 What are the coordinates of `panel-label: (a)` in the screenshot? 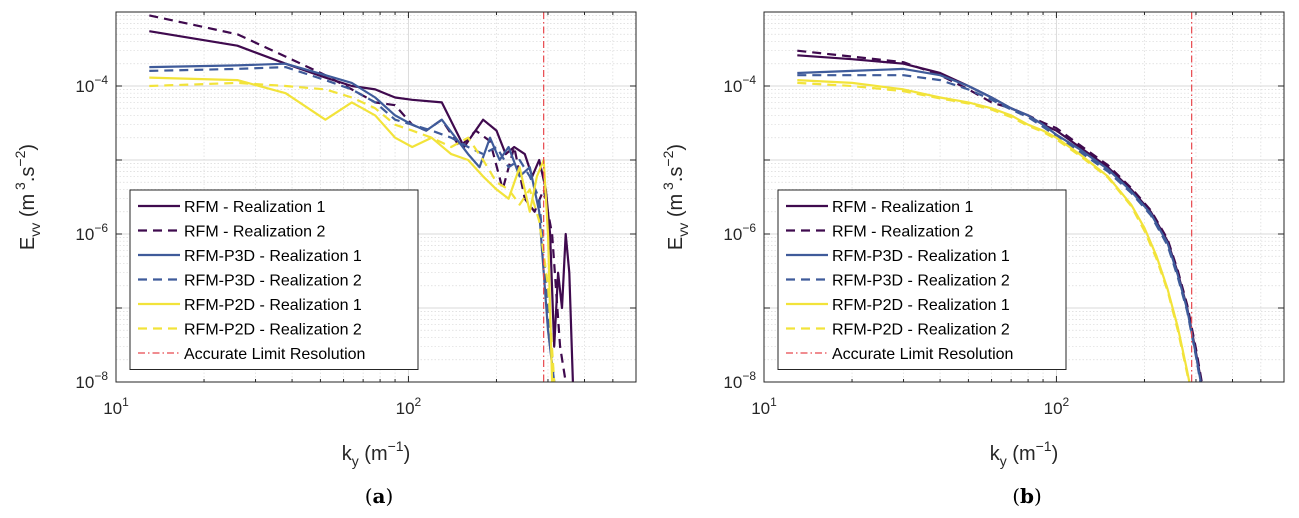 It's located at (379, 496).